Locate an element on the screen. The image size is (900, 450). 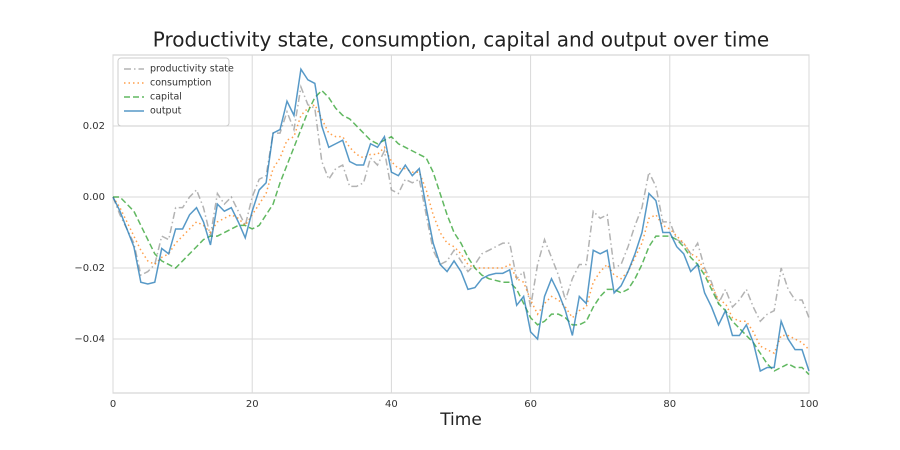
x-axis-label: Time is located at coordinates (460, 420).